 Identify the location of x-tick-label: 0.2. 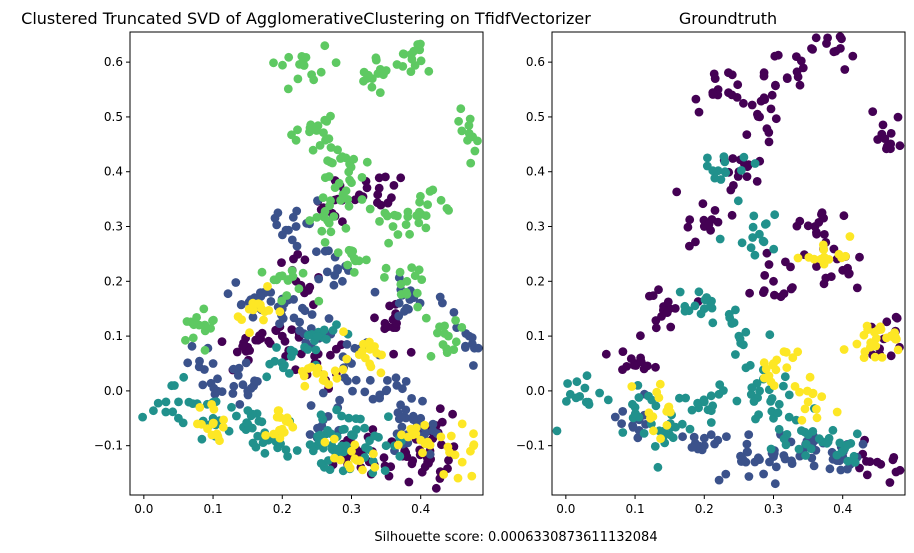
(704, 509).